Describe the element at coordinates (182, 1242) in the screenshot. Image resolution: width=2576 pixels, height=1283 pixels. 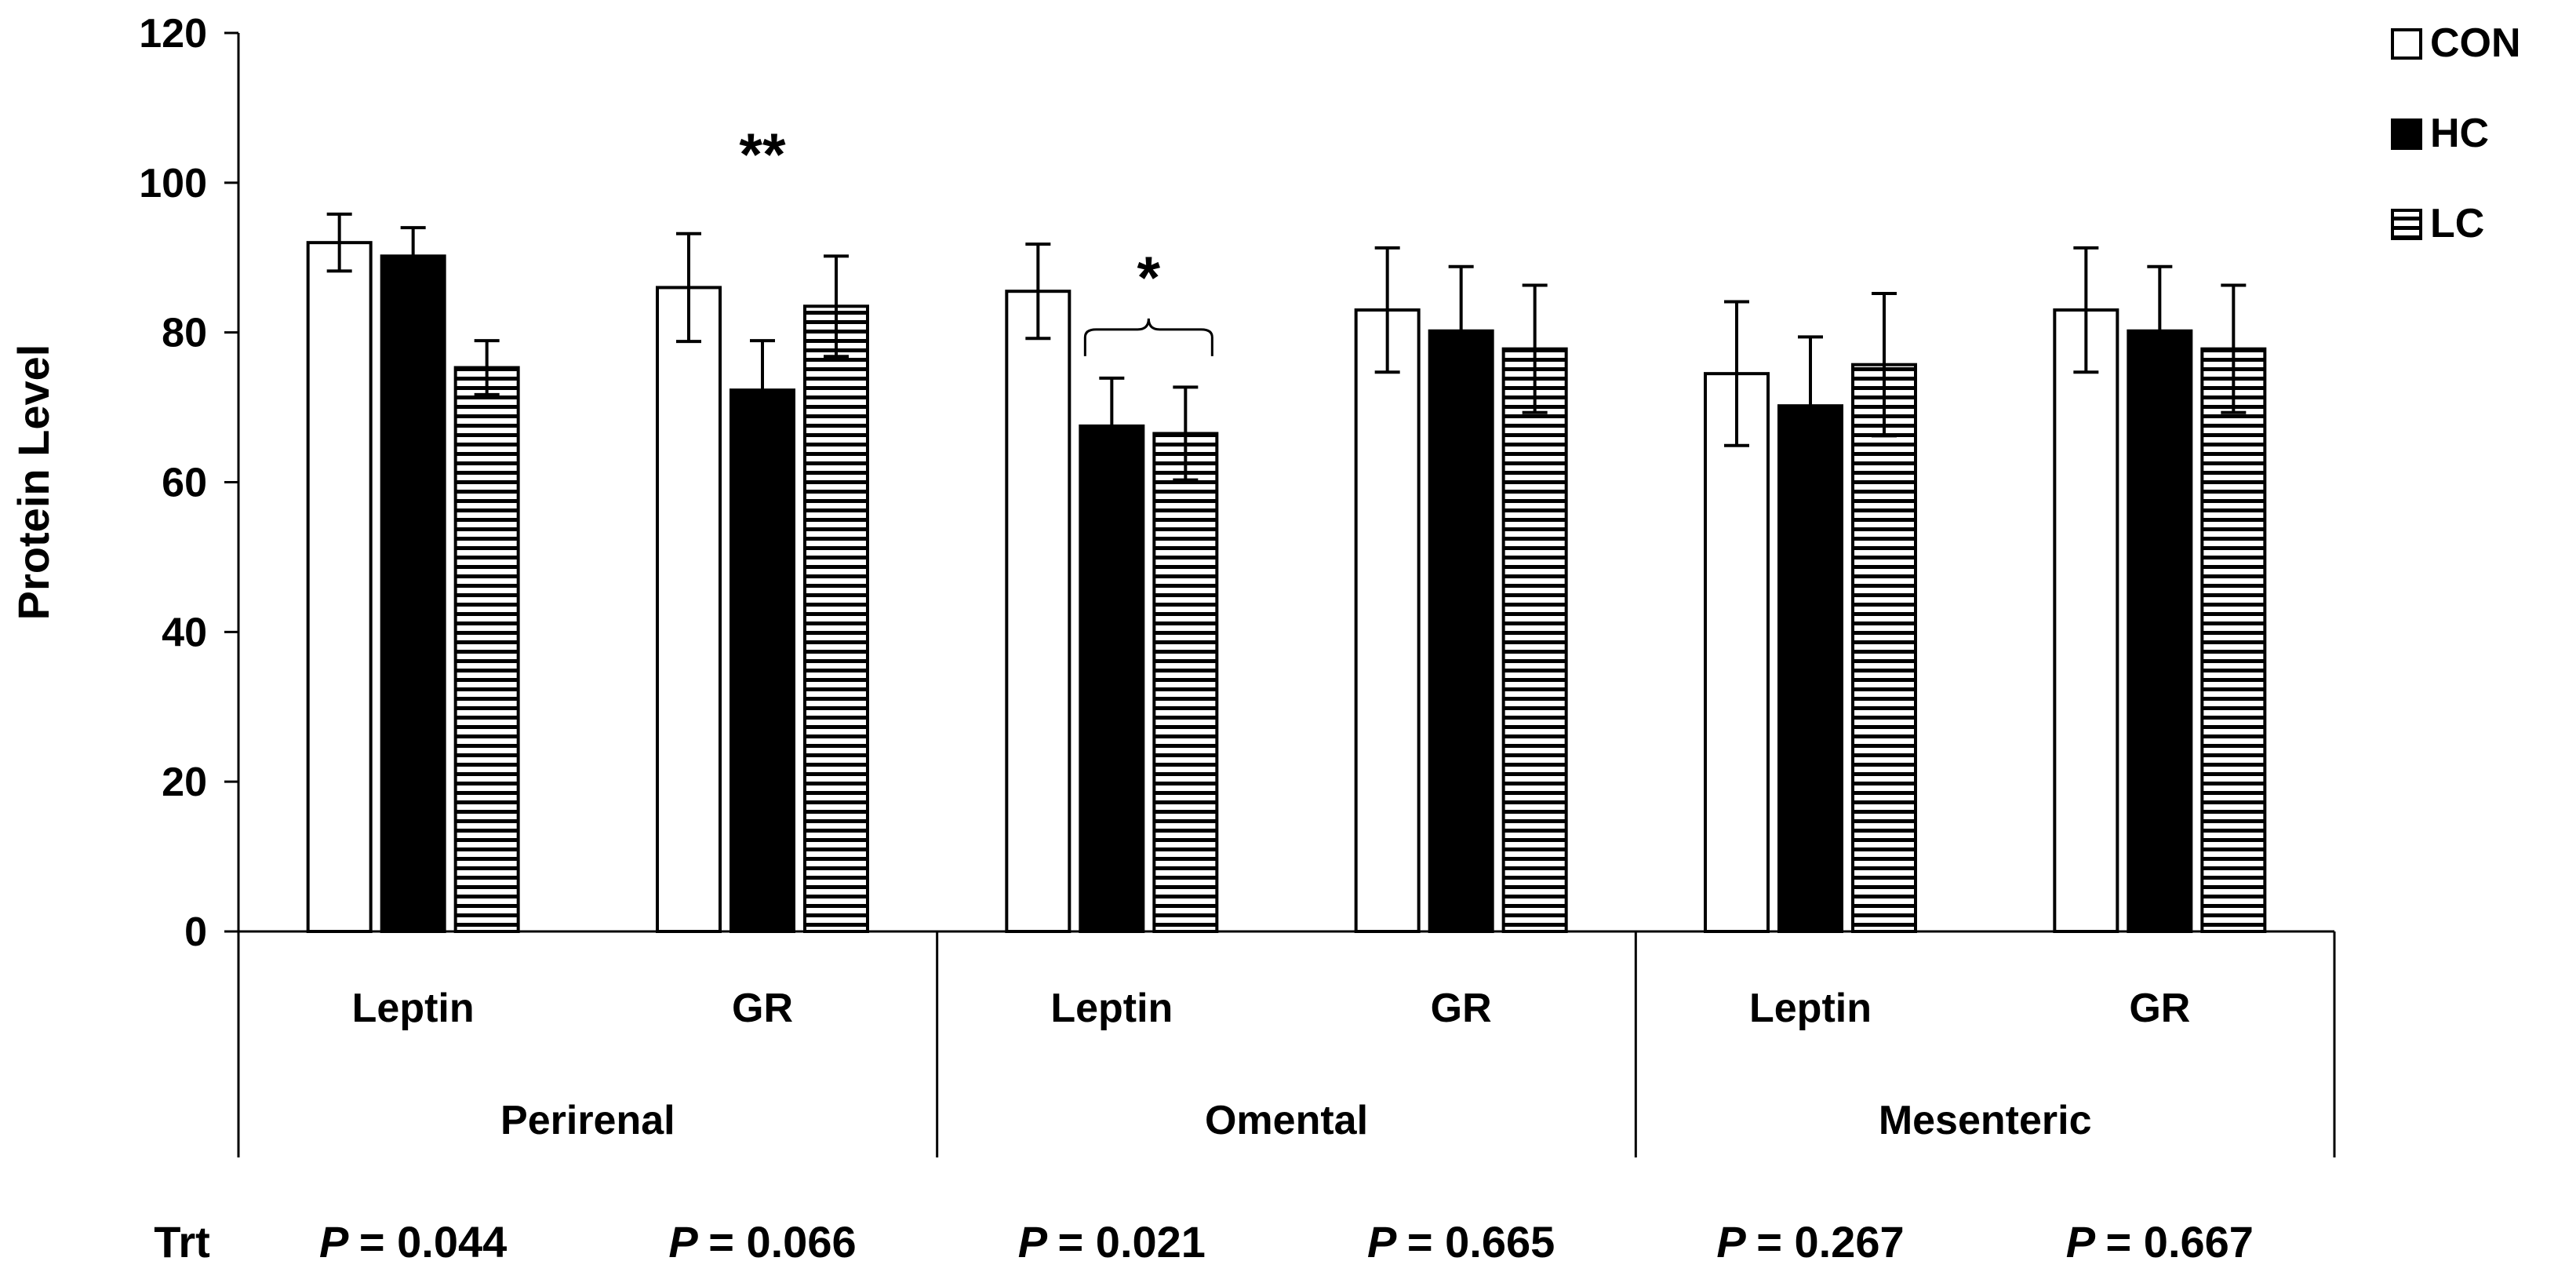
I see `p-row-label: Trt` at that location.